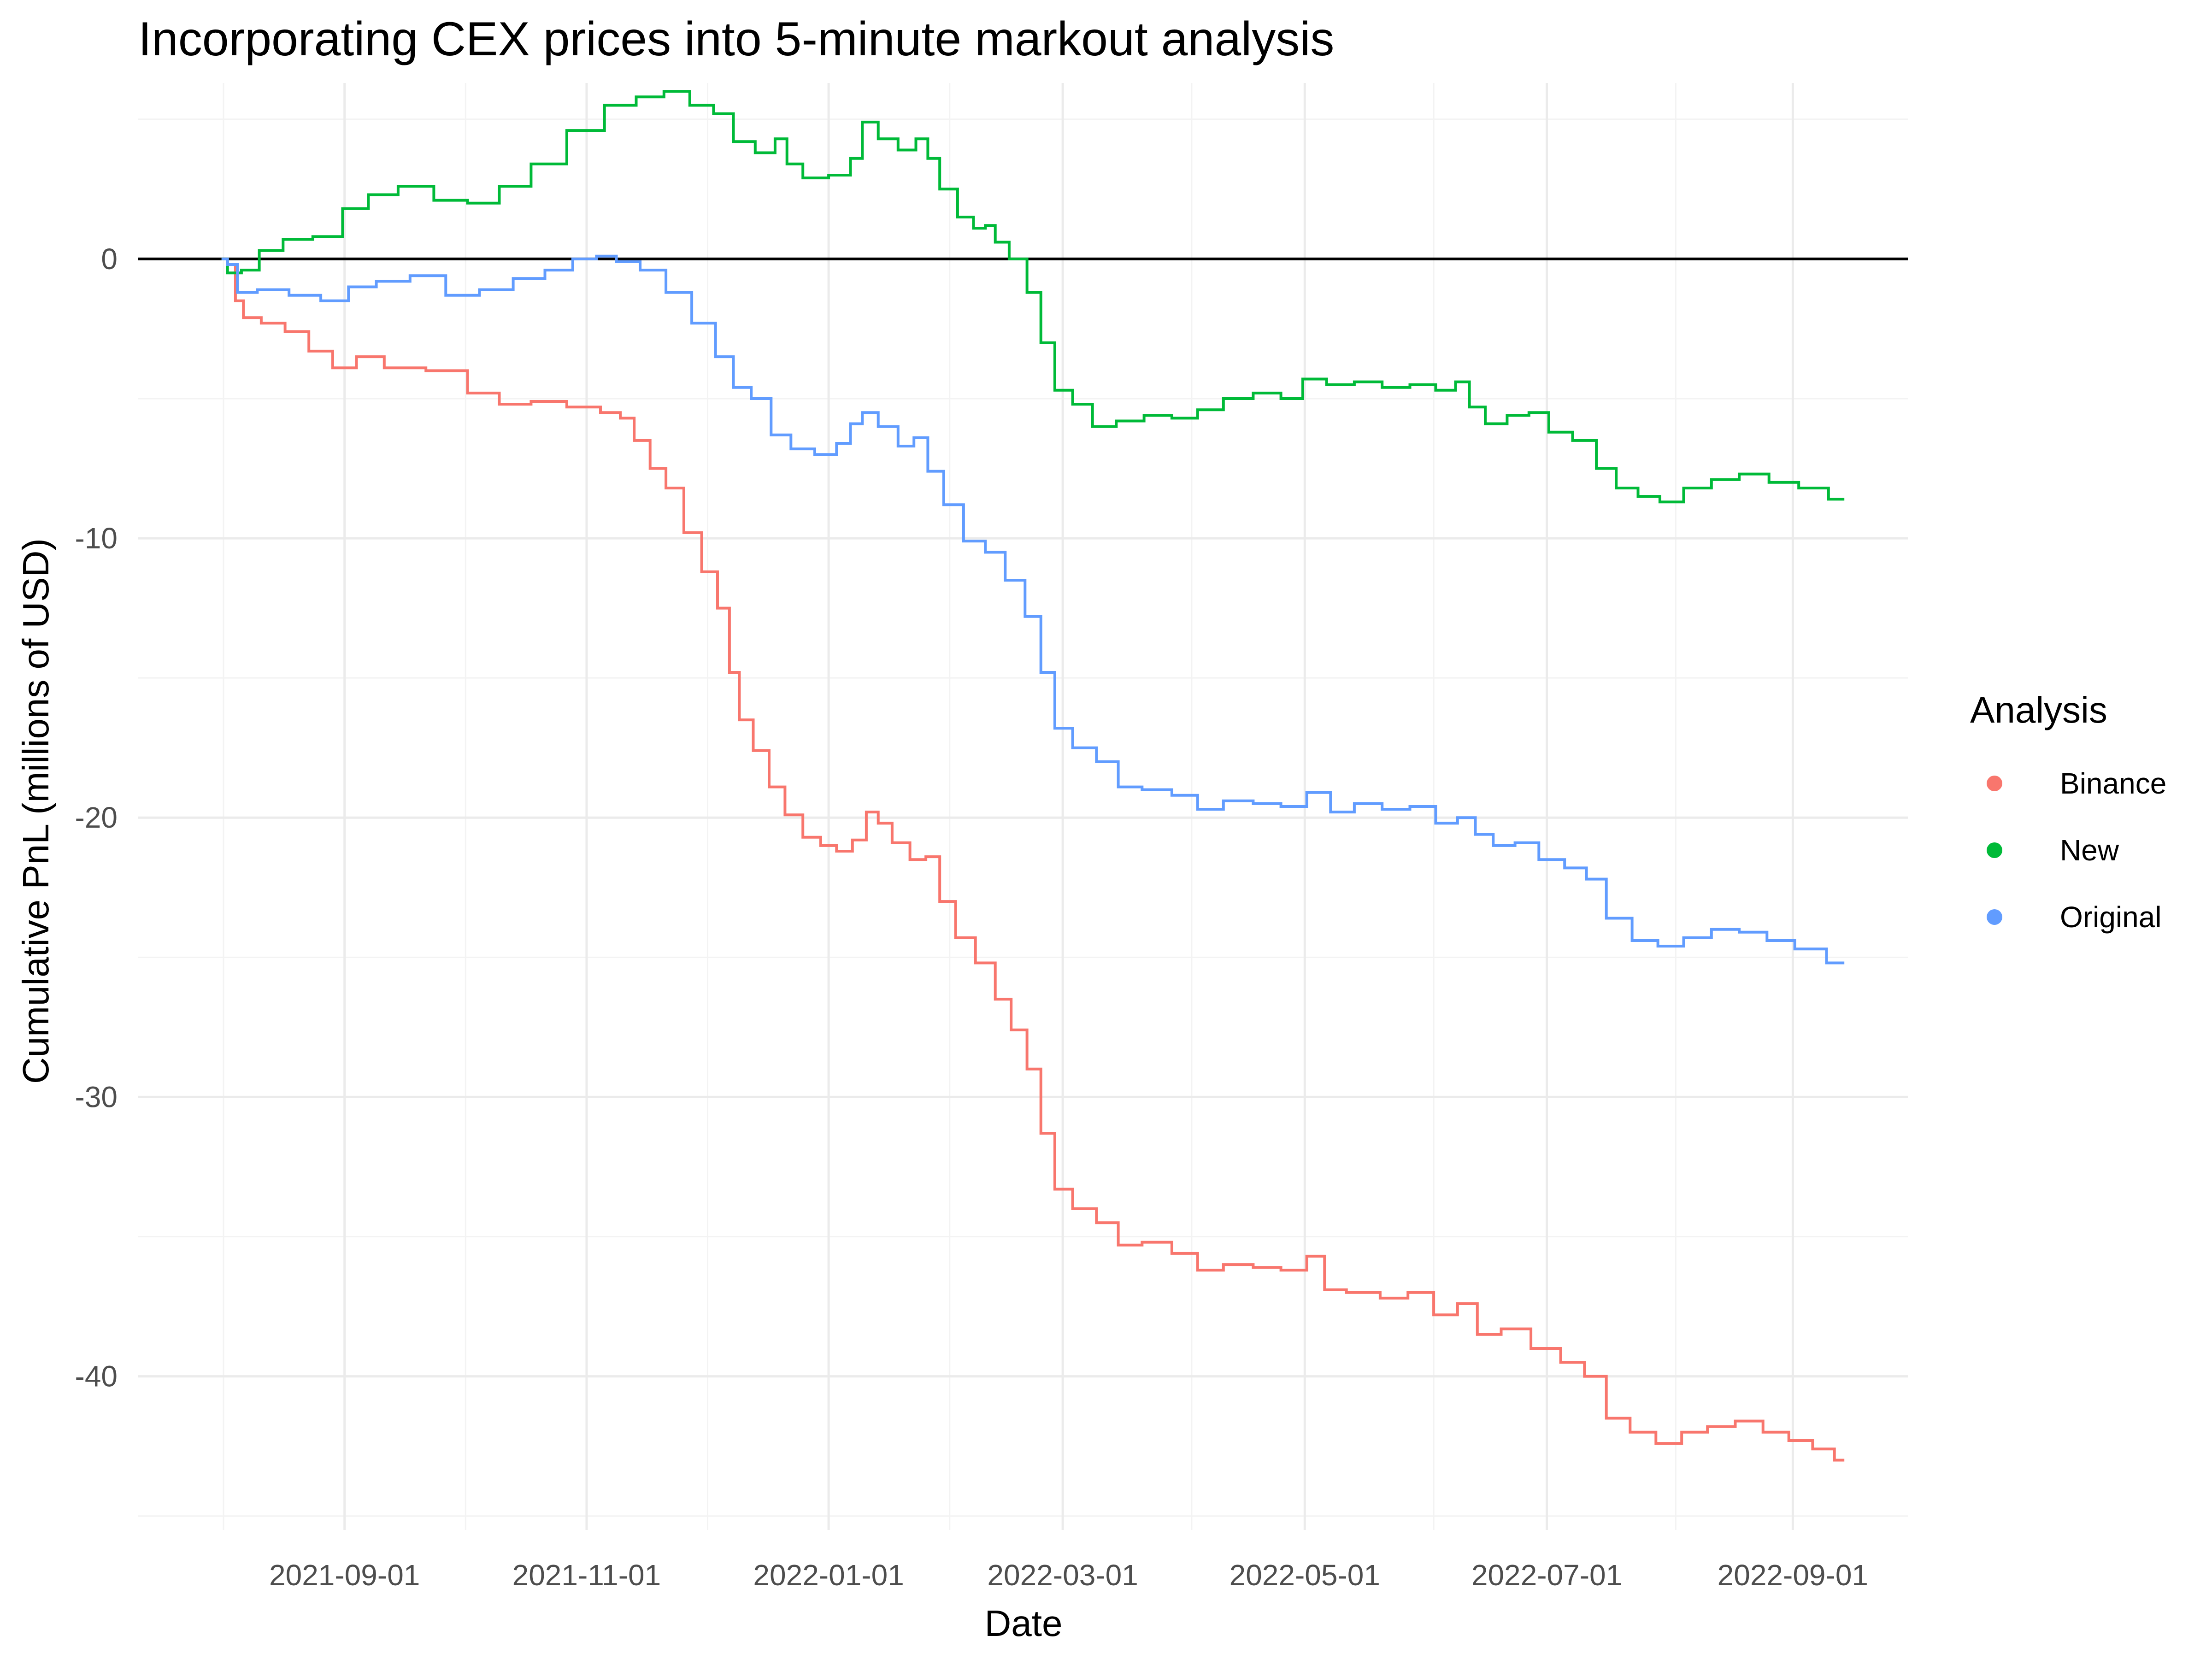  What do you see at coordinates (1793, 1575) in the screenshot?
I see `x-tick-label: 2022-09-01` at bounding box center [1793, 1575].